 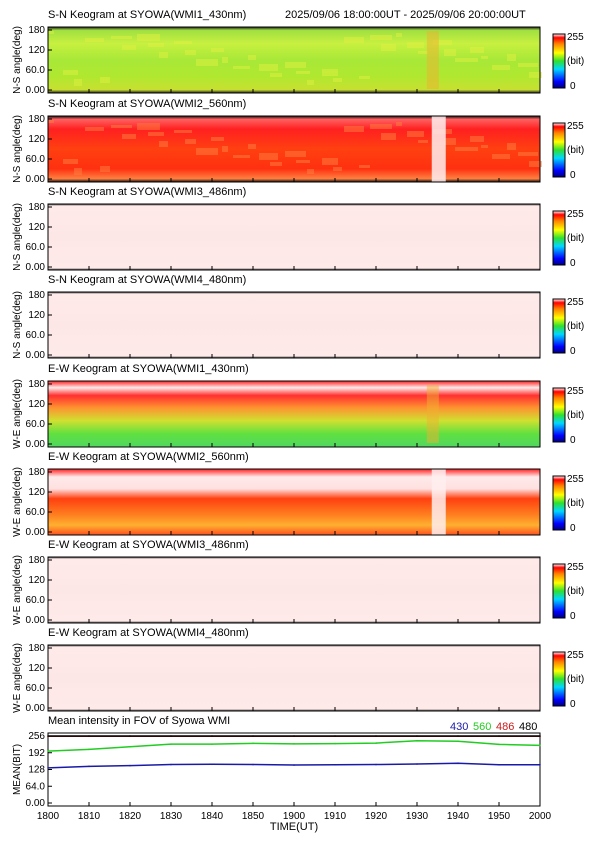 I want to click on panel-title: E-W Keogram at SYOWA(WMI2_560nm), so click(x=148, y=457).